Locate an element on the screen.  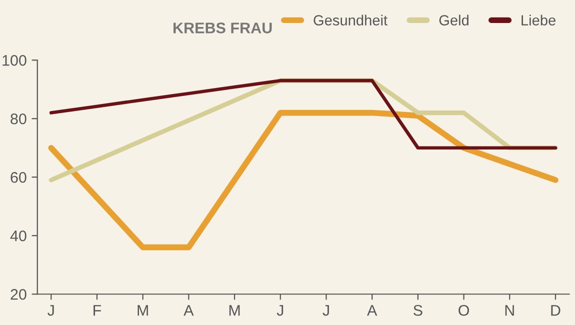
y-tick-label: 60 is located at coordinates (18, 177).